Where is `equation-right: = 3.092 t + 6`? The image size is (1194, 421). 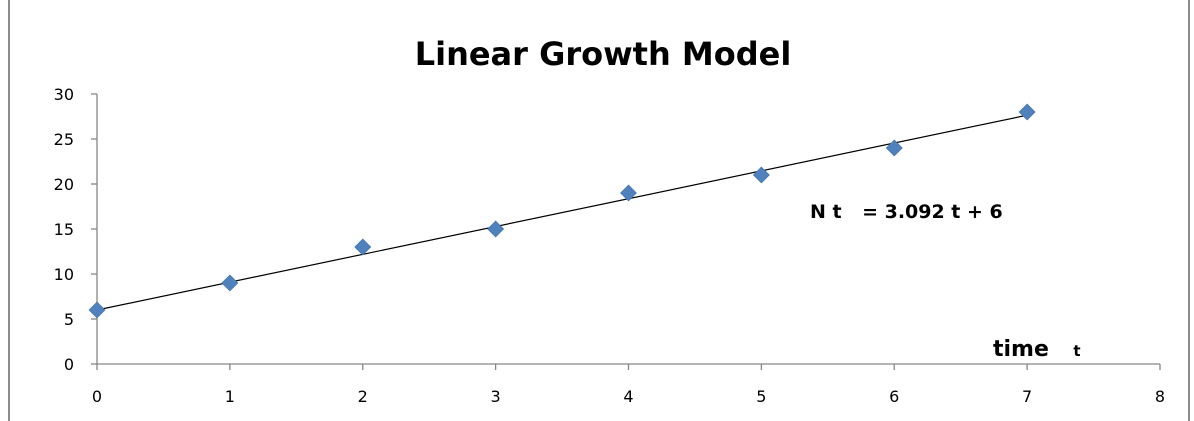
equation-right: = 3.092 t + 6 is located at coordinates (932, 212).